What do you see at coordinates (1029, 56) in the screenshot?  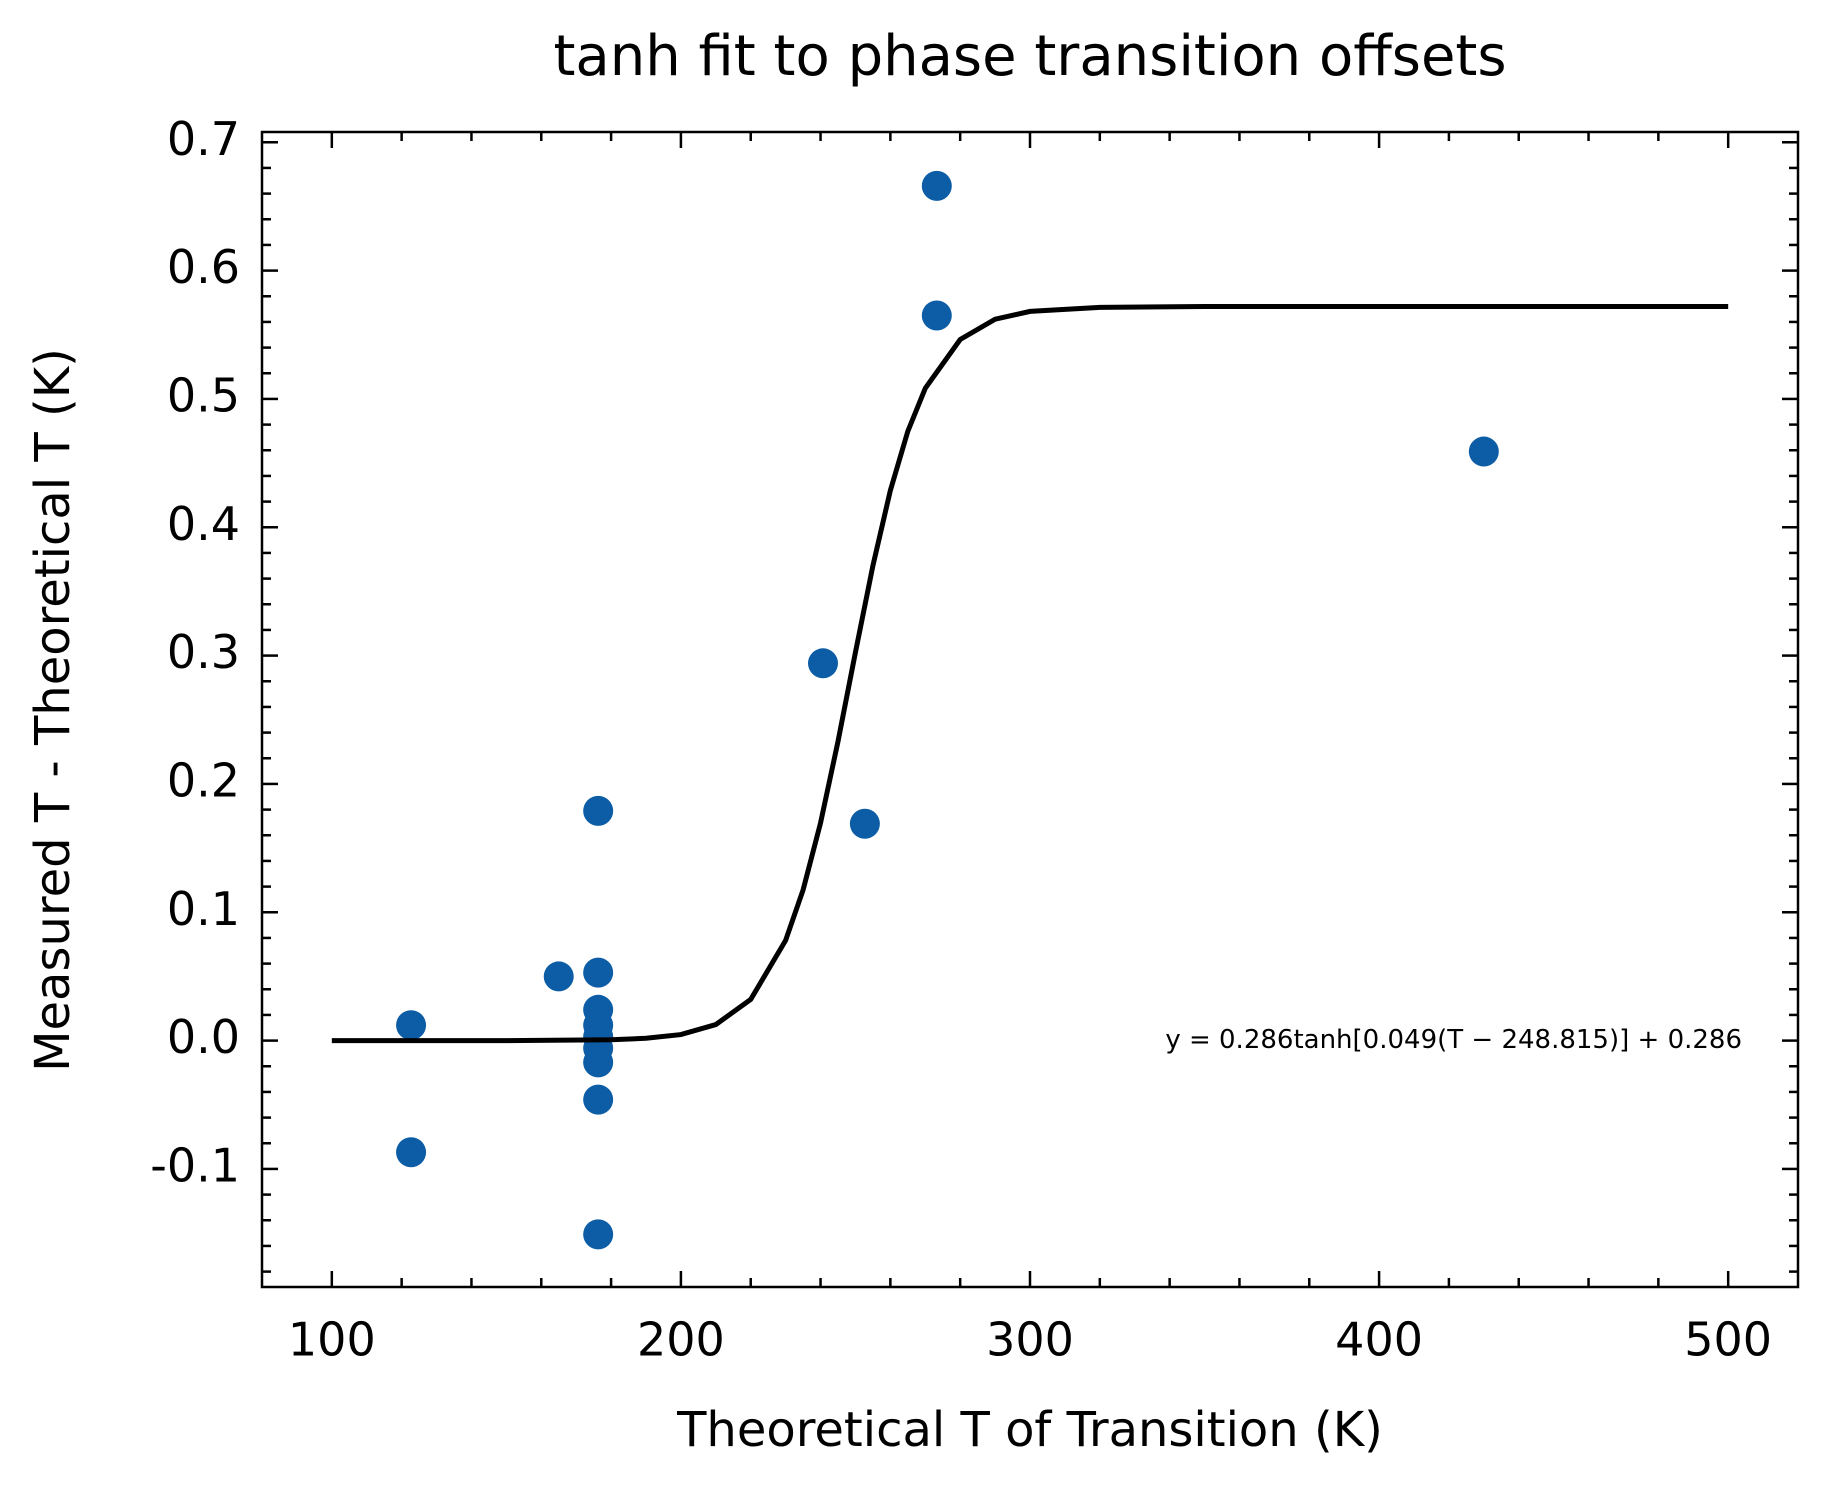 I see `chart-title: tanh fit to phase transition offsets` at bounding box center [1029, 56].